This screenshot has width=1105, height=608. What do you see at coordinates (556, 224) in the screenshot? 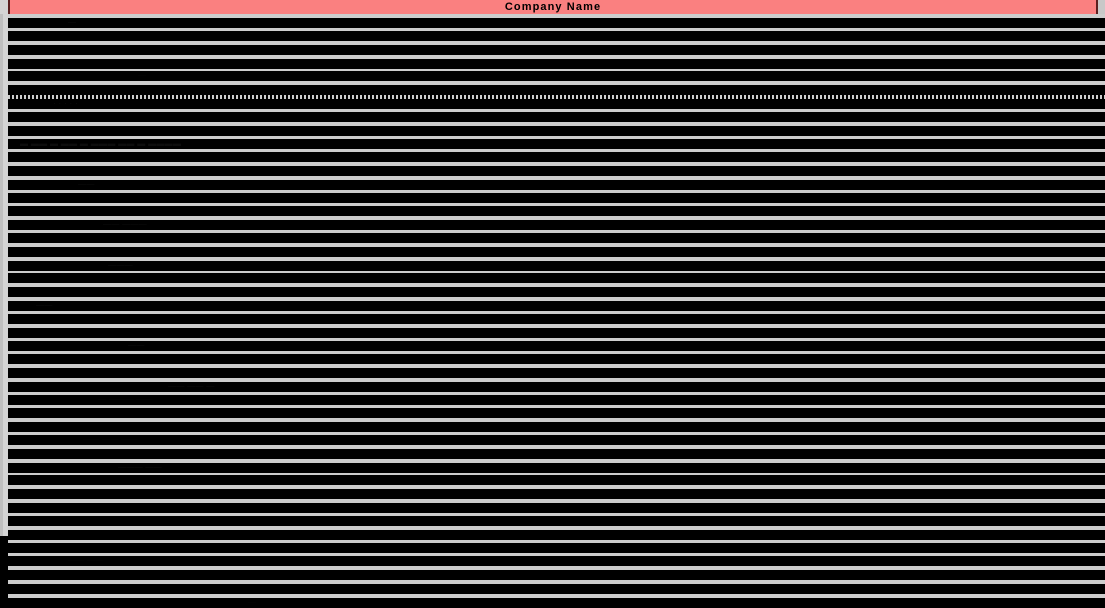
I see `text-row: —— ———` at bounding box center [556, 224].